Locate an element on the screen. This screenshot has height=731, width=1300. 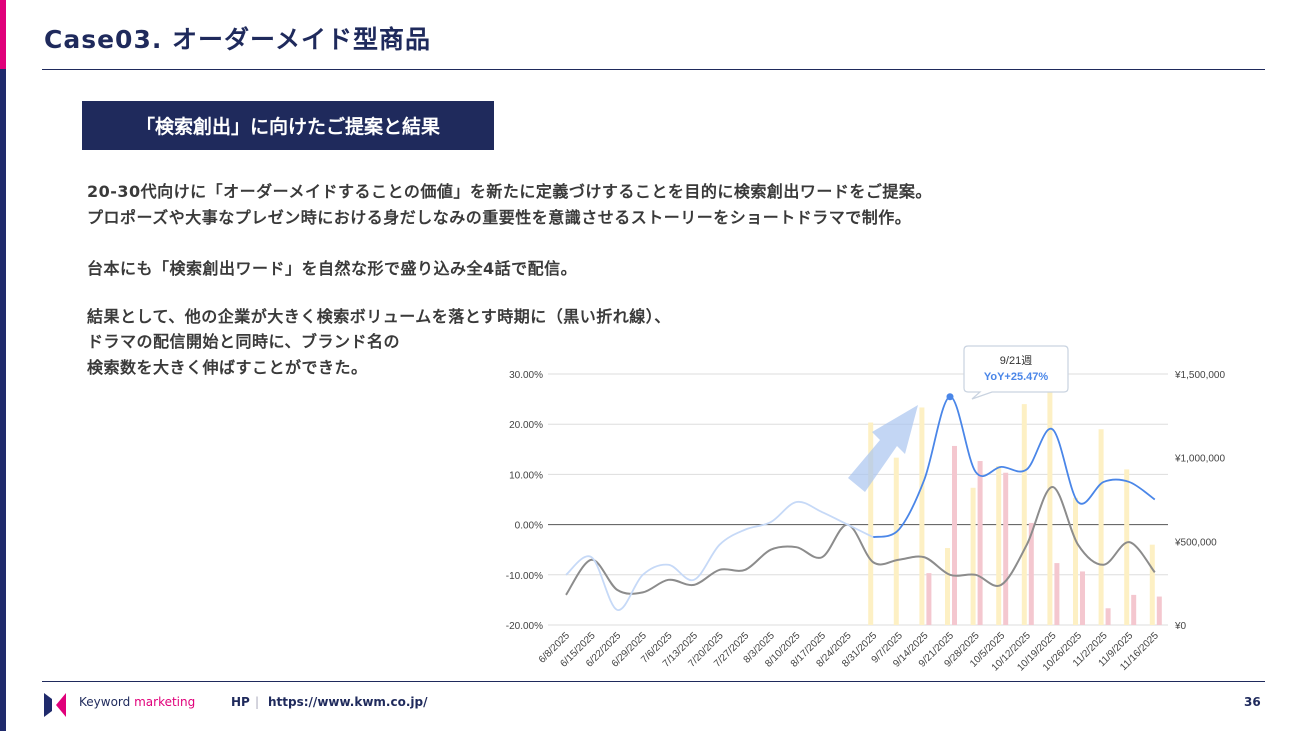
right-tick-label: ¥1,000,000 is located at coordinates (1199, 459).